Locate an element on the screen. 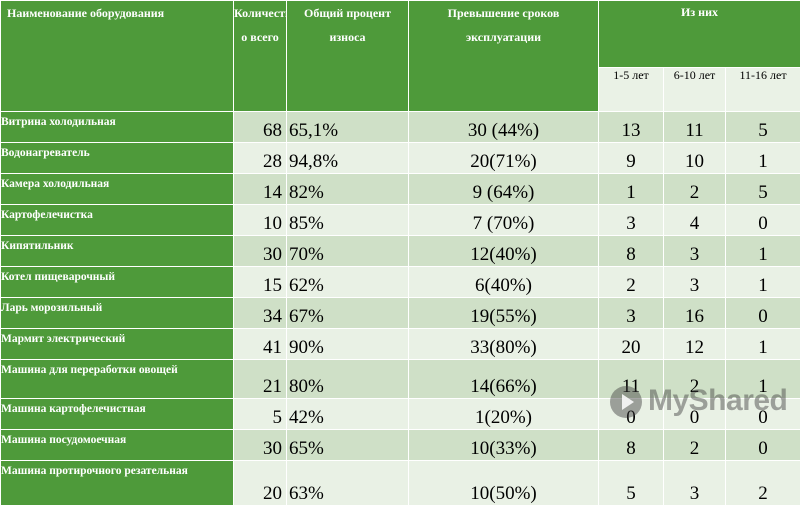 This screenshot has height=506, width=800. table-row: Камера холодильная 14 82% 9 (64%) 1 2 5 is located at coordinates (400, 189).